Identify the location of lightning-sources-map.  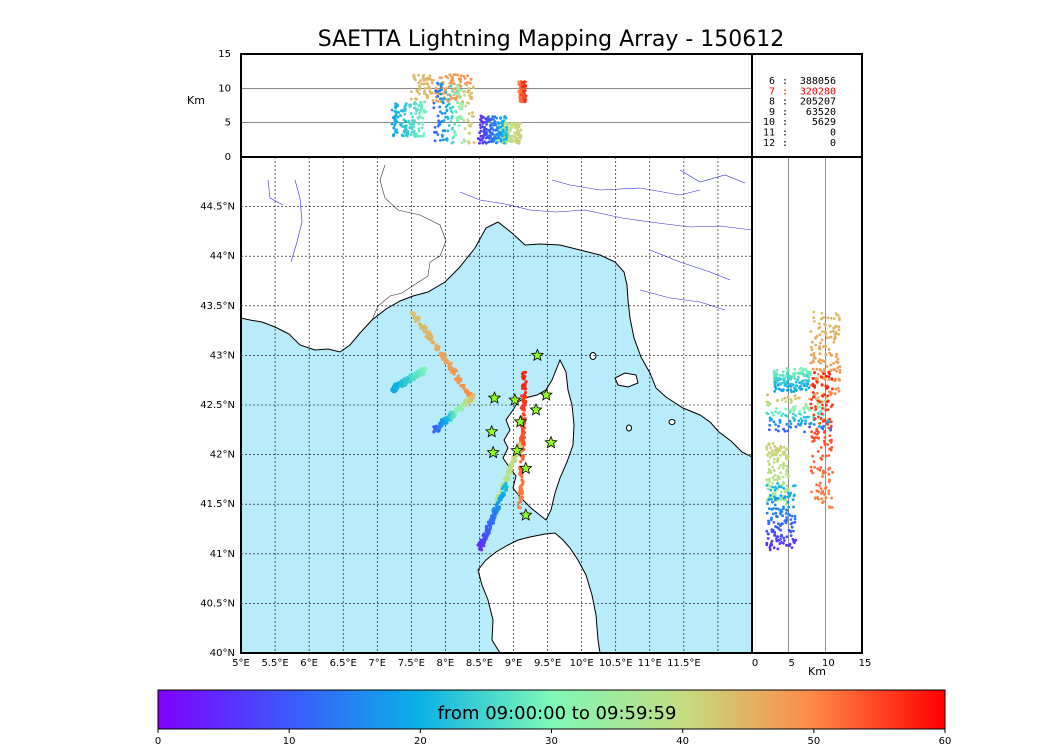
(459, 431).